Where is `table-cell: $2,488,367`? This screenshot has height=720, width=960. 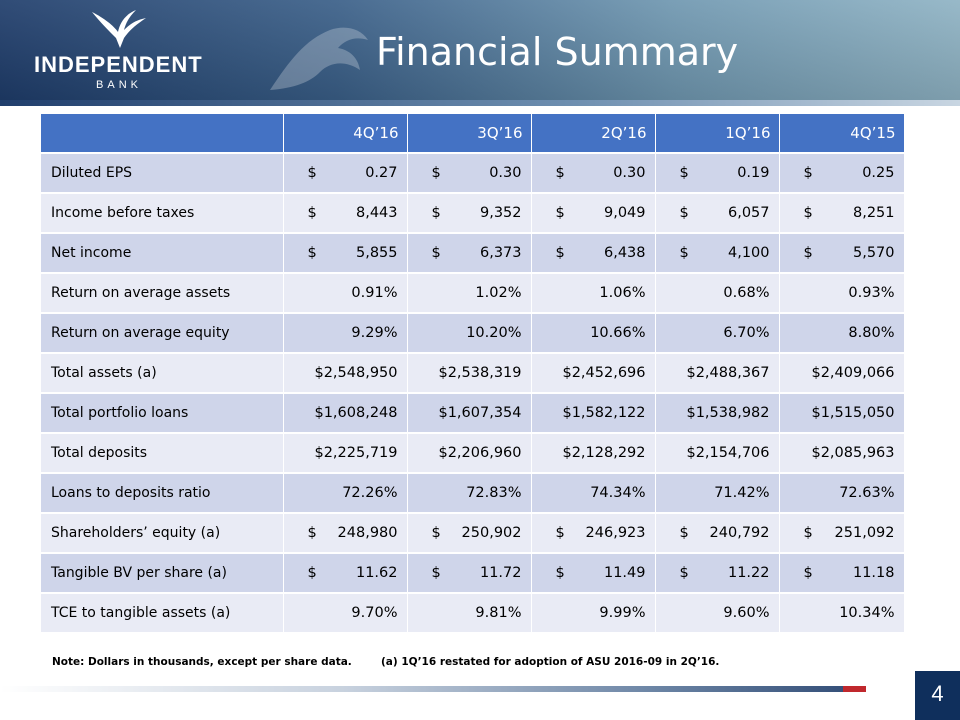
table-cell: $2,488,367 is located at coordinates (717, 372).